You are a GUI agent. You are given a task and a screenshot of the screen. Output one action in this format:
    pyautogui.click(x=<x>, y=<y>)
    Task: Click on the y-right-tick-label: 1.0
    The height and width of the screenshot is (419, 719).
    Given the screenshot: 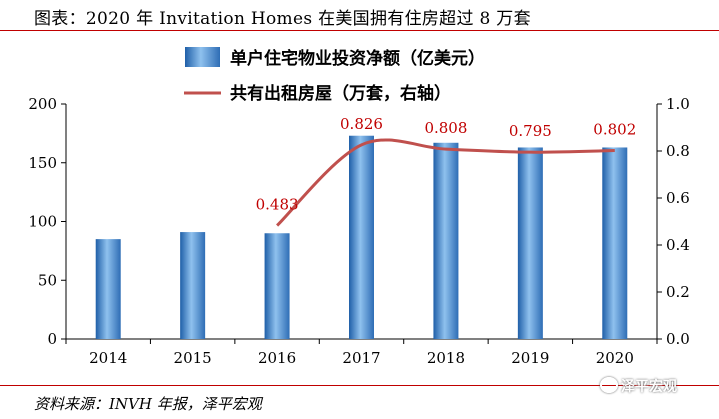 What is the action you would take?
    pyautogui.click(x=678, y=104)
    